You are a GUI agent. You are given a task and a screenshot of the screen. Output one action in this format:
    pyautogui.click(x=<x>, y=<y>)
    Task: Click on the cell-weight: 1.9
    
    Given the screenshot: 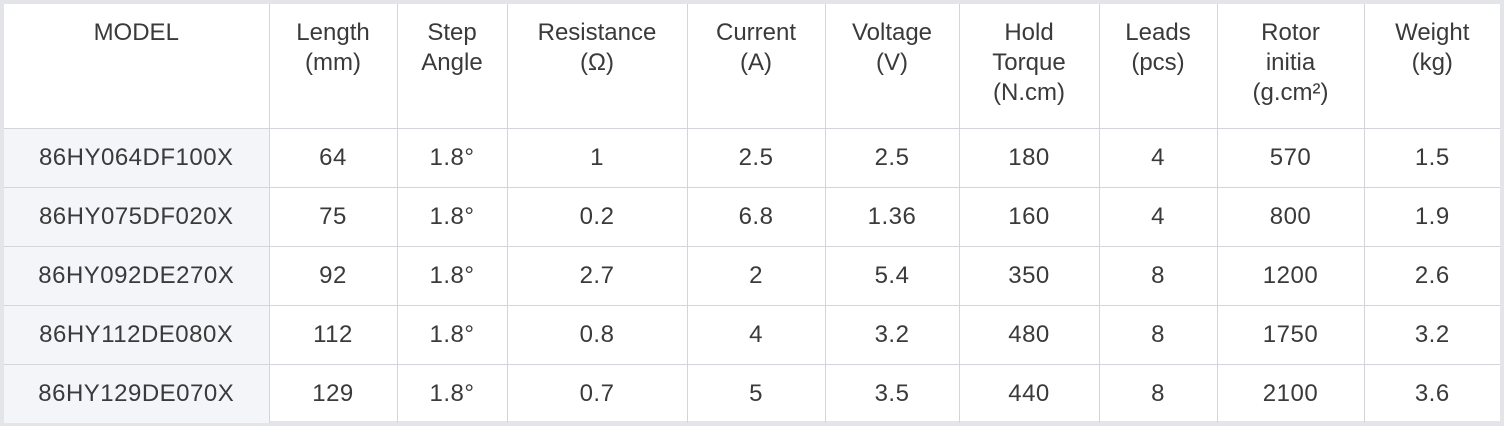 What is the action you would take?
    pyautogui.click(x=1431, y=216)
    